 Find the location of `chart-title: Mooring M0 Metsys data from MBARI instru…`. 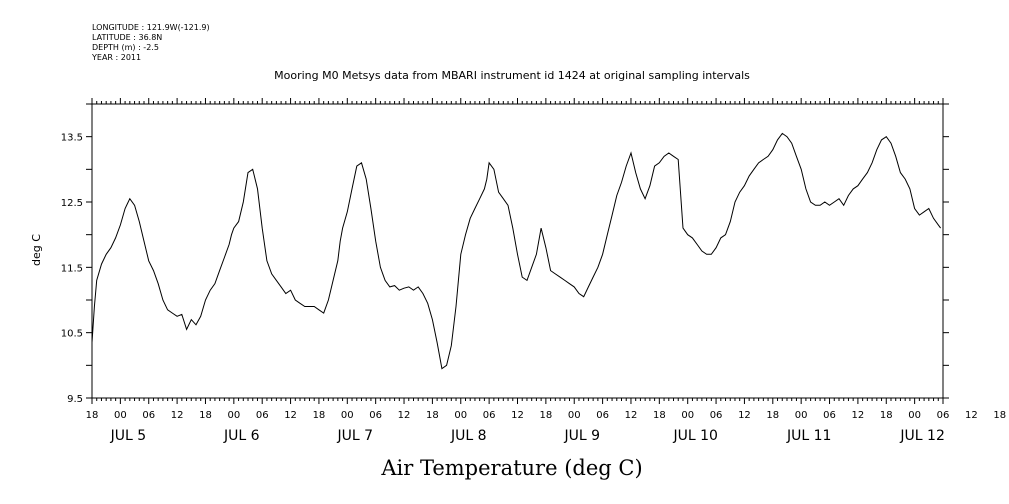

chart-title: Mooring M0 Metsys data from MBARI instru… is located at coordinates (512, 75).